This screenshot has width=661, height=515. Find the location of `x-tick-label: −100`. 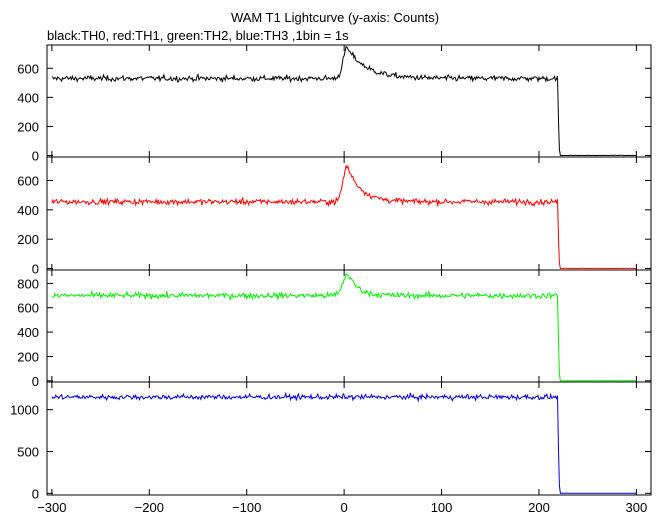

x-tick-label: −100 is located at coordinates (246, 507).